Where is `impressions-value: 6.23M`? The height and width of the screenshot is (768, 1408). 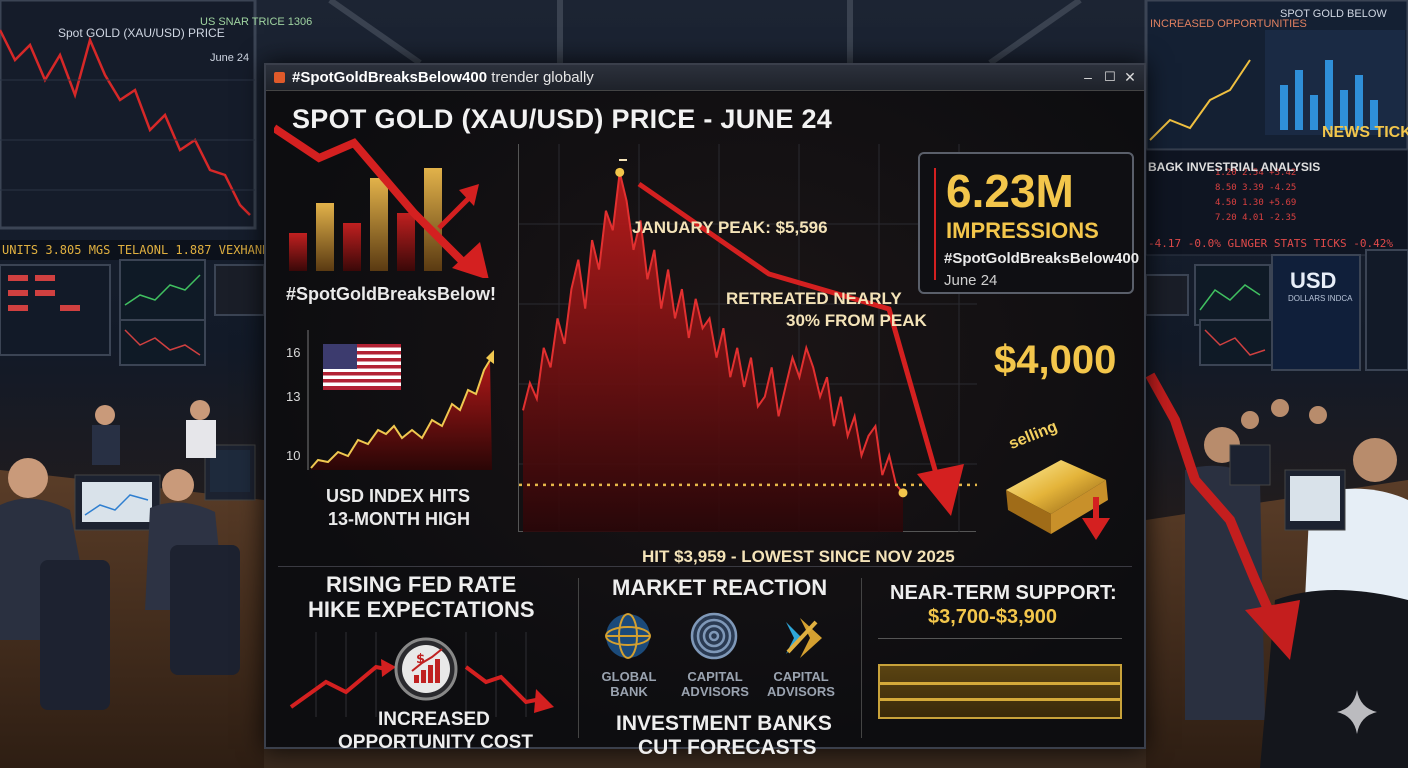
impressions-value: 6.23M is located at coordinates (1010, 191).